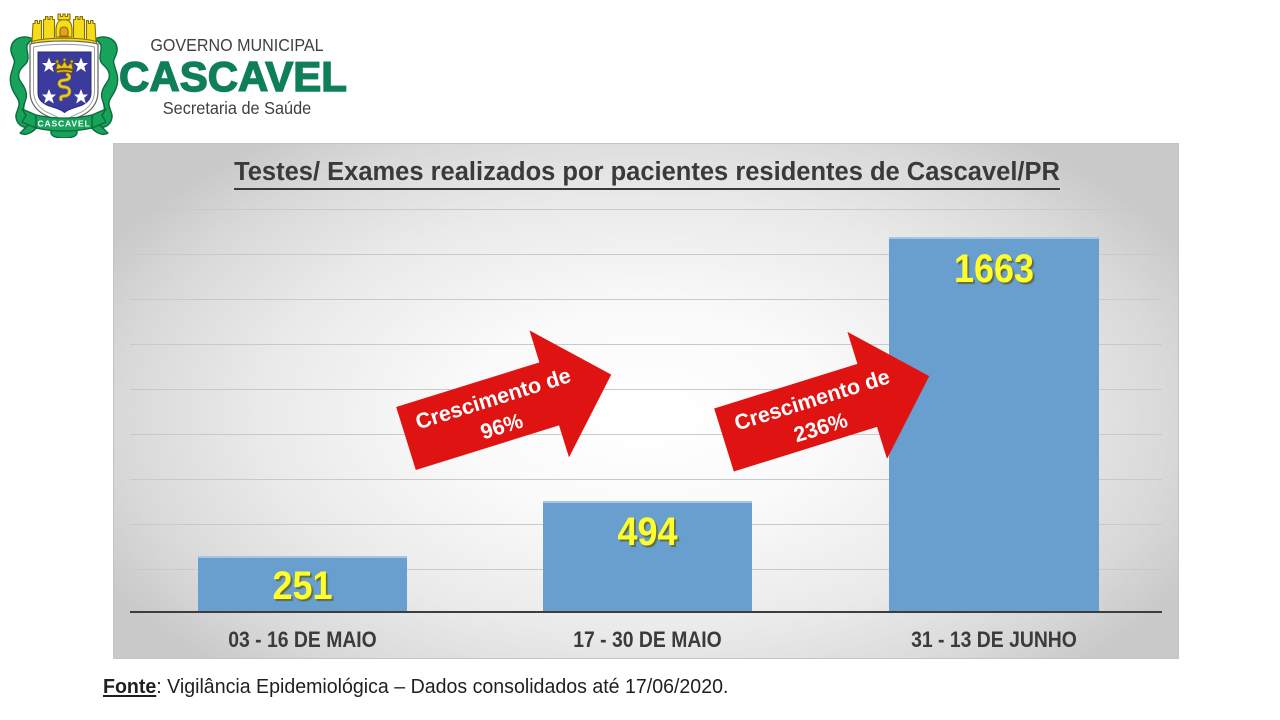 The height and width of the screenshot is (720, 1280). I want to click on svg-text: CASCAVEL, so click(63, 123).